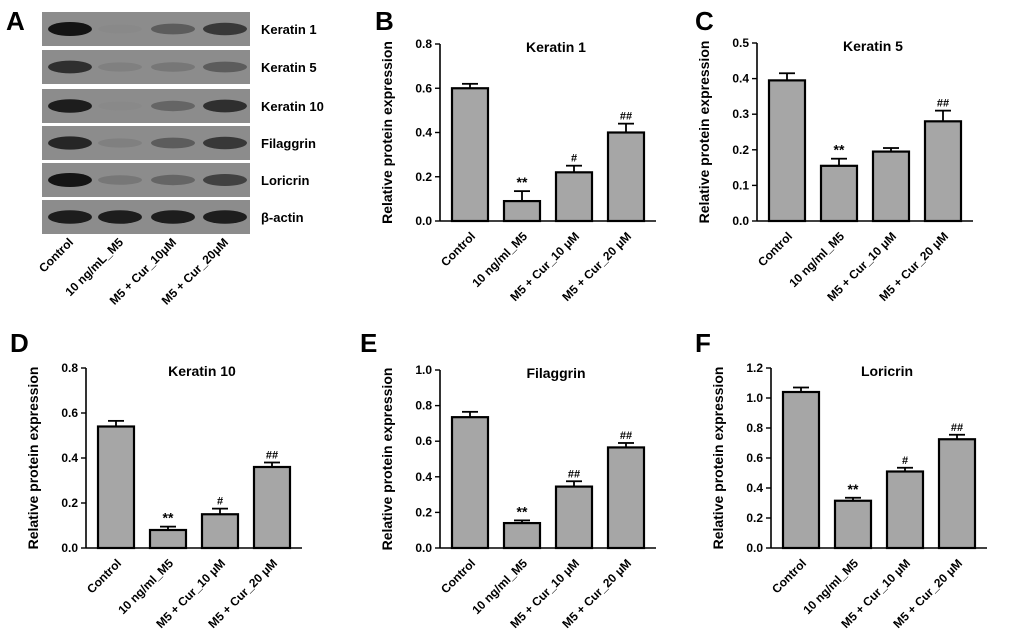 Image resolution: width=1020 pixels, height=644 pixels. What do you see at coordinates (368, 343) in the screenshot?
I see `panel-label: E` at bounding box center [368, 343].